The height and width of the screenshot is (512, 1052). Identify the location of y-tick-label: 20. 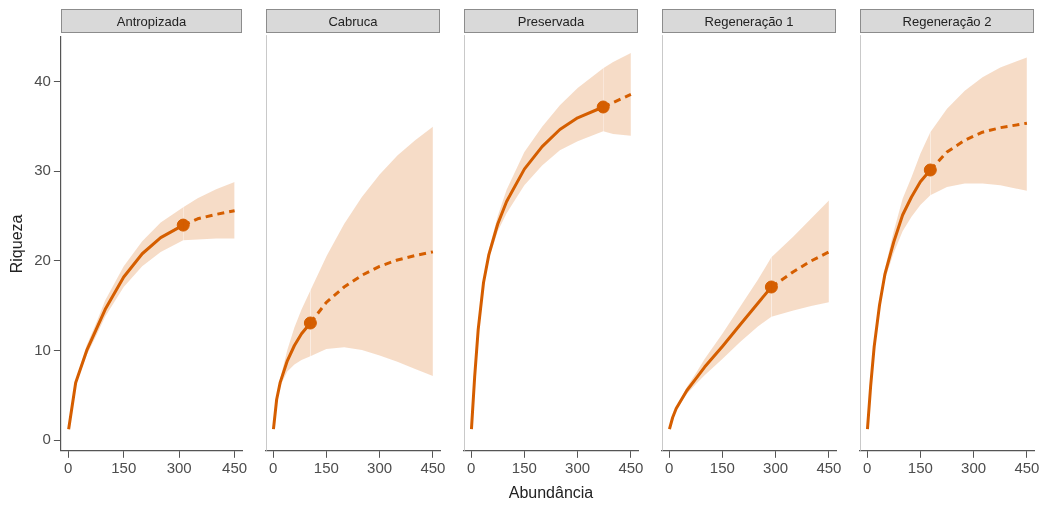
(42, 260).